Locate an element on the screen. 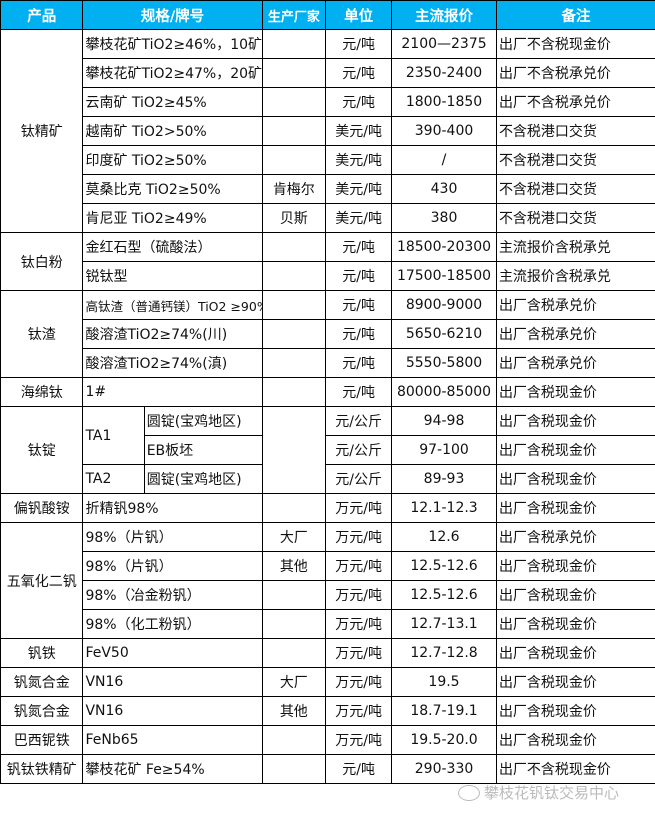  table-row: 肯尼亚 TiO2≥49% 贝斯 美元/吨 380 不含税港口交货 is located at coordinates (328, 218).